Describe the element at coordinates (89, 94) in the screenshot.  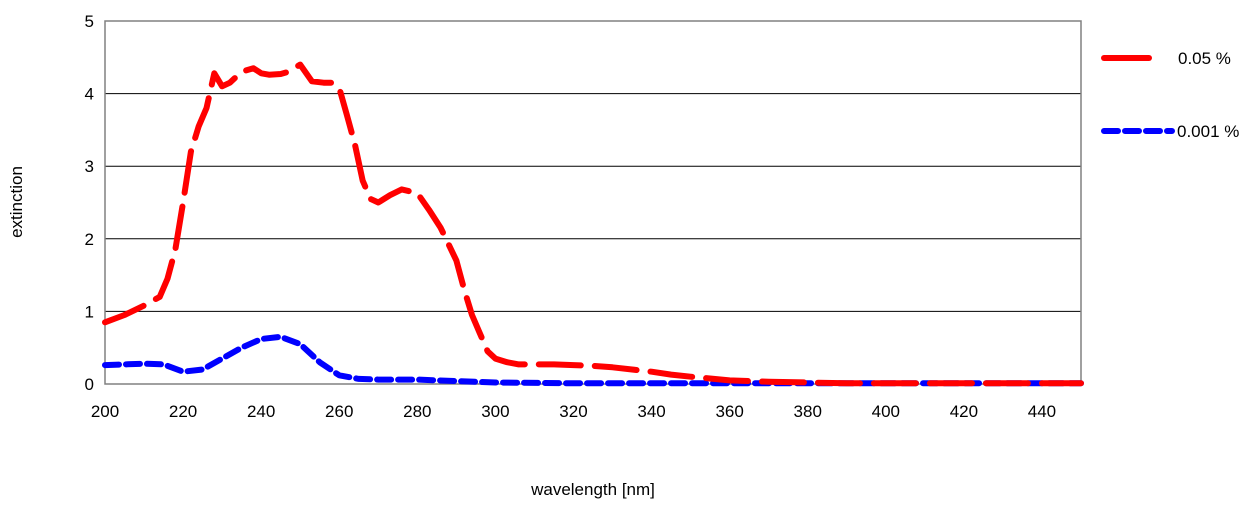
I see `y-tick-label: 4` at that location.